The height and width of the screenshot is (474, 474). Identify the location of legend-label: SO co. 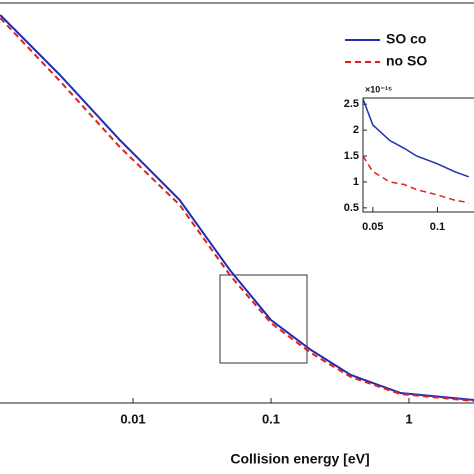
(406, 39).